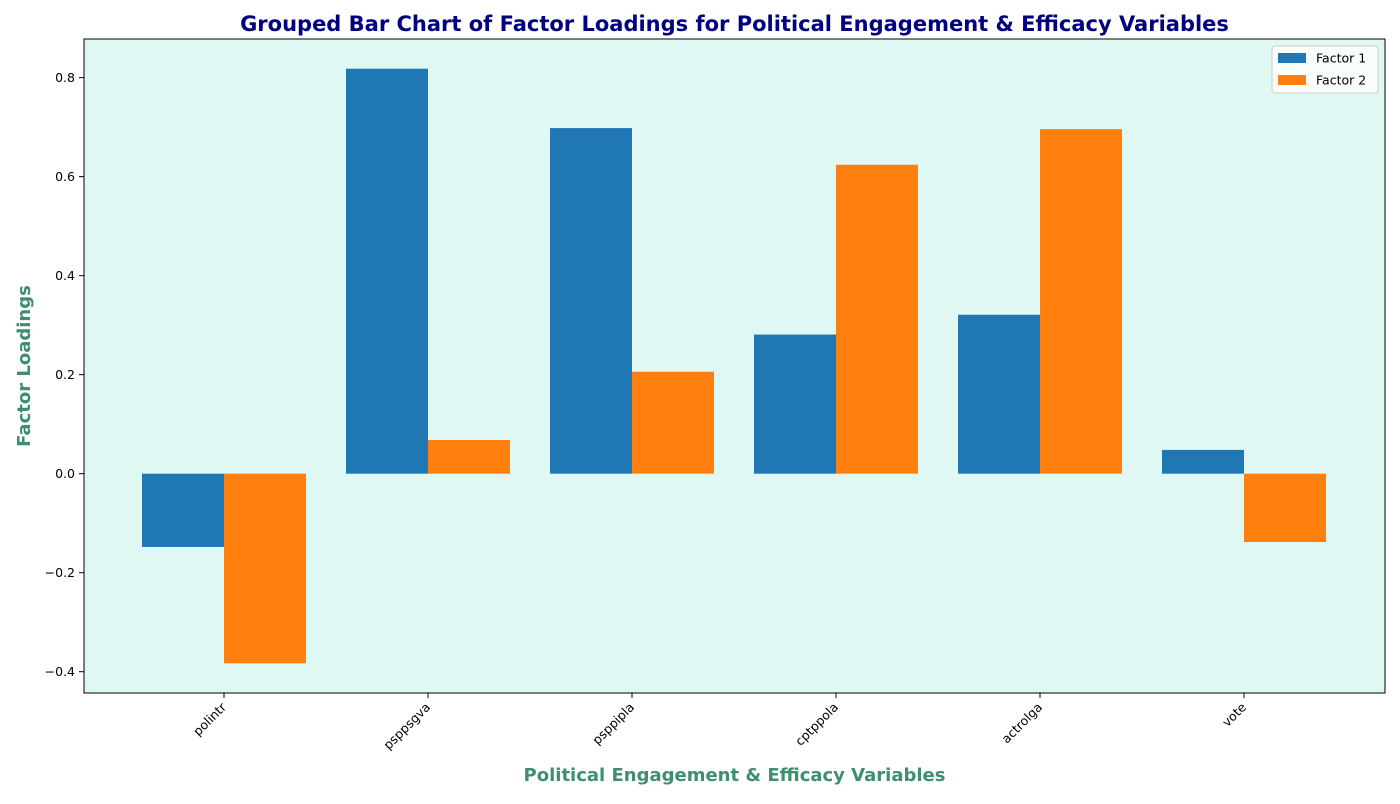 The image size is (1400, 804). What do you see at coordinates (1341, 58) in the screenshot?
I see `legend-label: Factor 1` at bounding box center [1341, 58].